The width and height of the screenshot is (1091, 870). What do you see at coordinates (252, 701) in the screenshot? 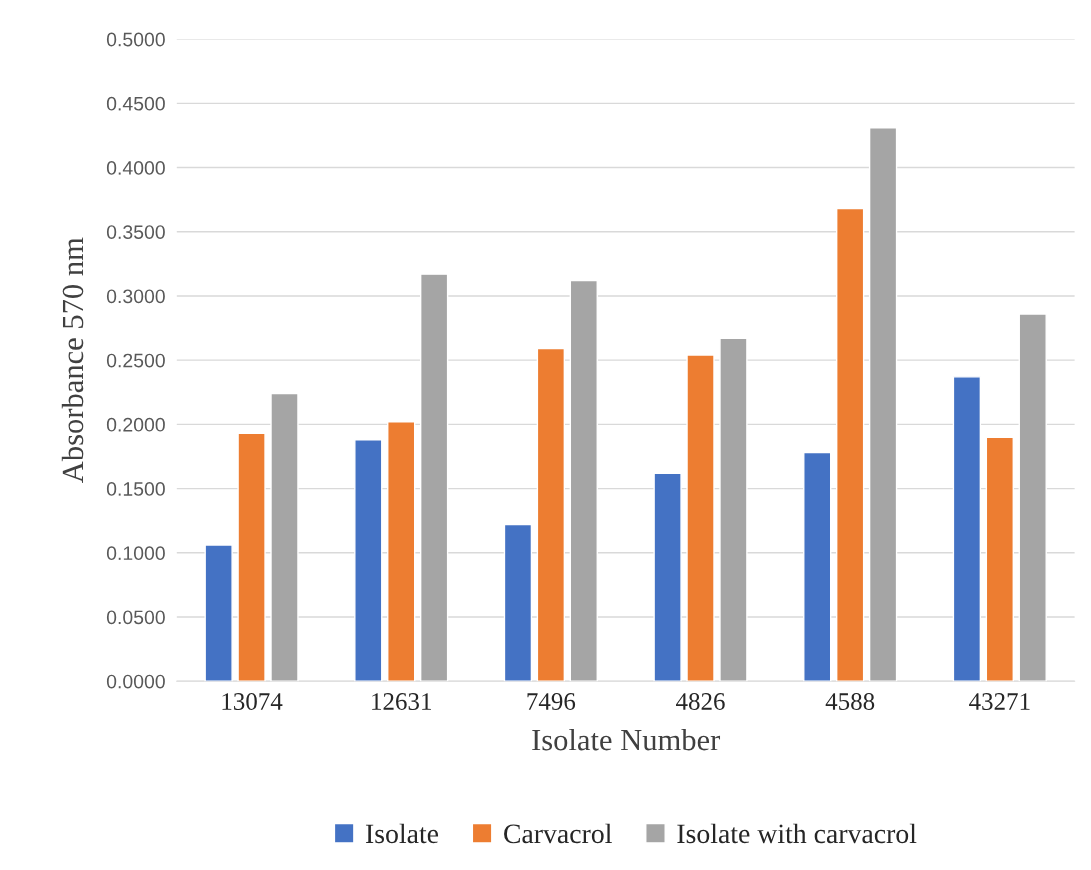
I see `x-tick-label: 13074` at bounding box center [252, 701].